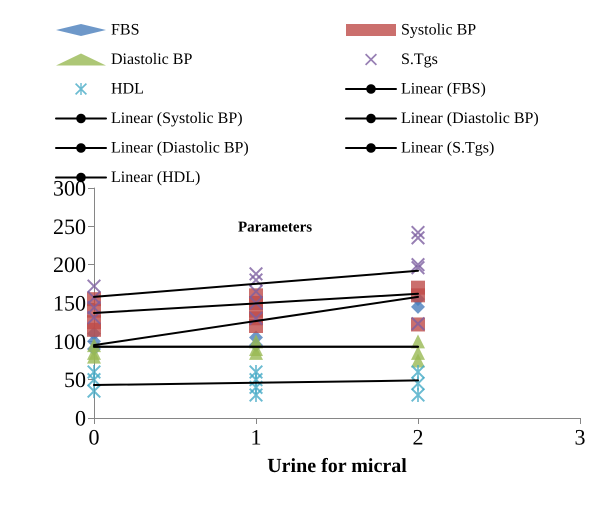 The height and width of the screenshot is (507, 603). What do you see at coordinates (125, 30) in the screenshot?
I see `legend-label: FBS` at bounding box center [125, 30].